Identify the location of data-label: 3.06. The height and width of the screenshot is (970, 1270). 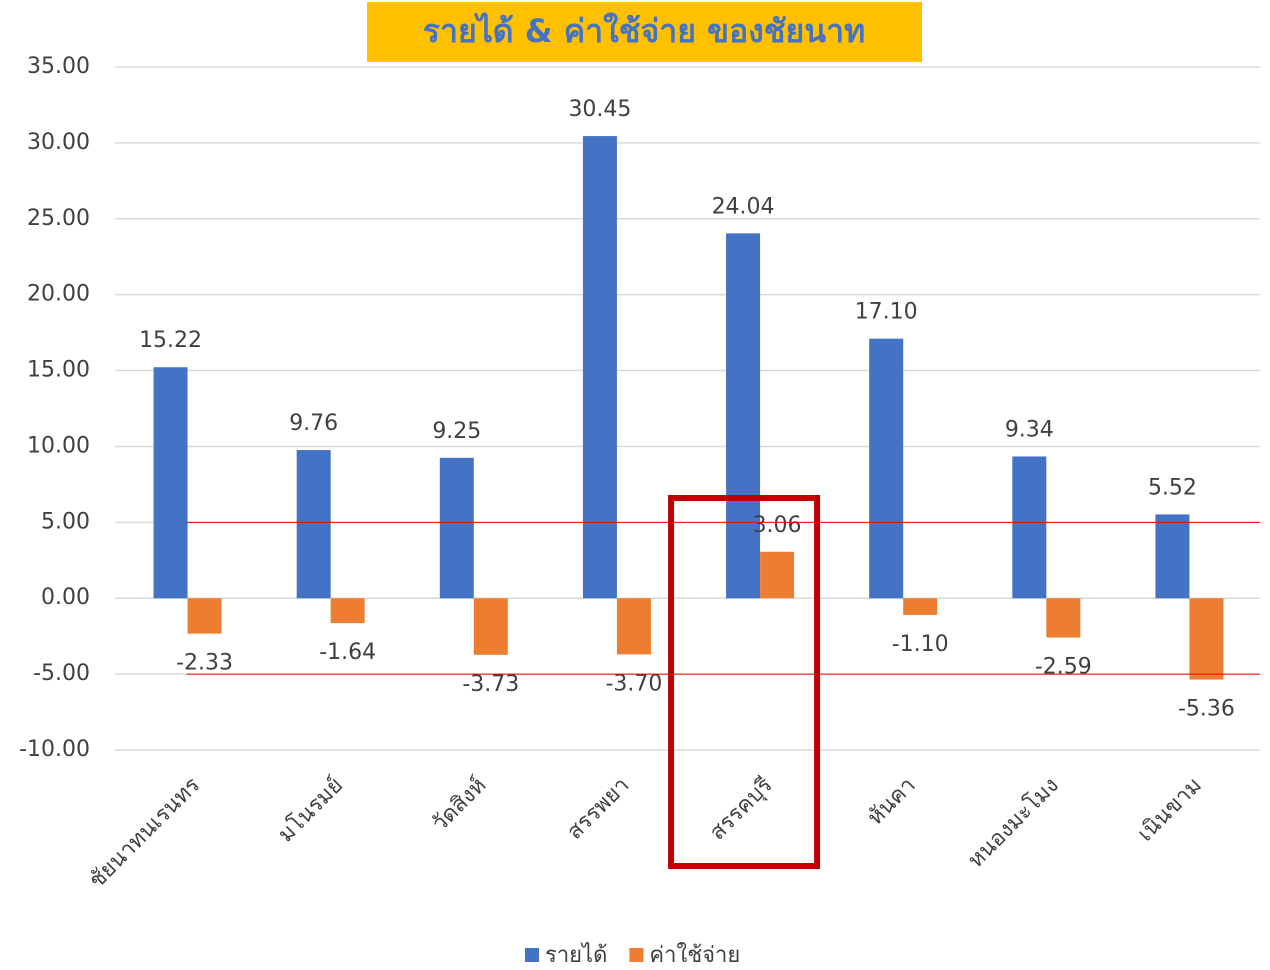
(777, 525).